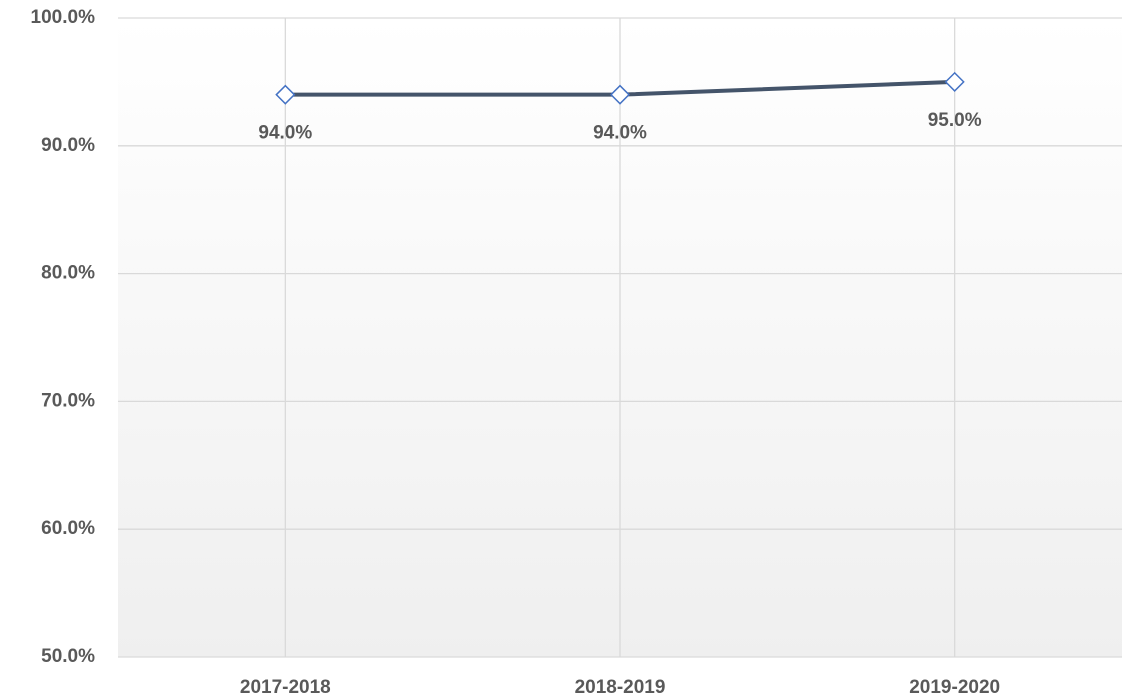 The width and height of the screenshot is (1128, 700). I want to click on y-tick-label: 100.0%, so click(63, 17).